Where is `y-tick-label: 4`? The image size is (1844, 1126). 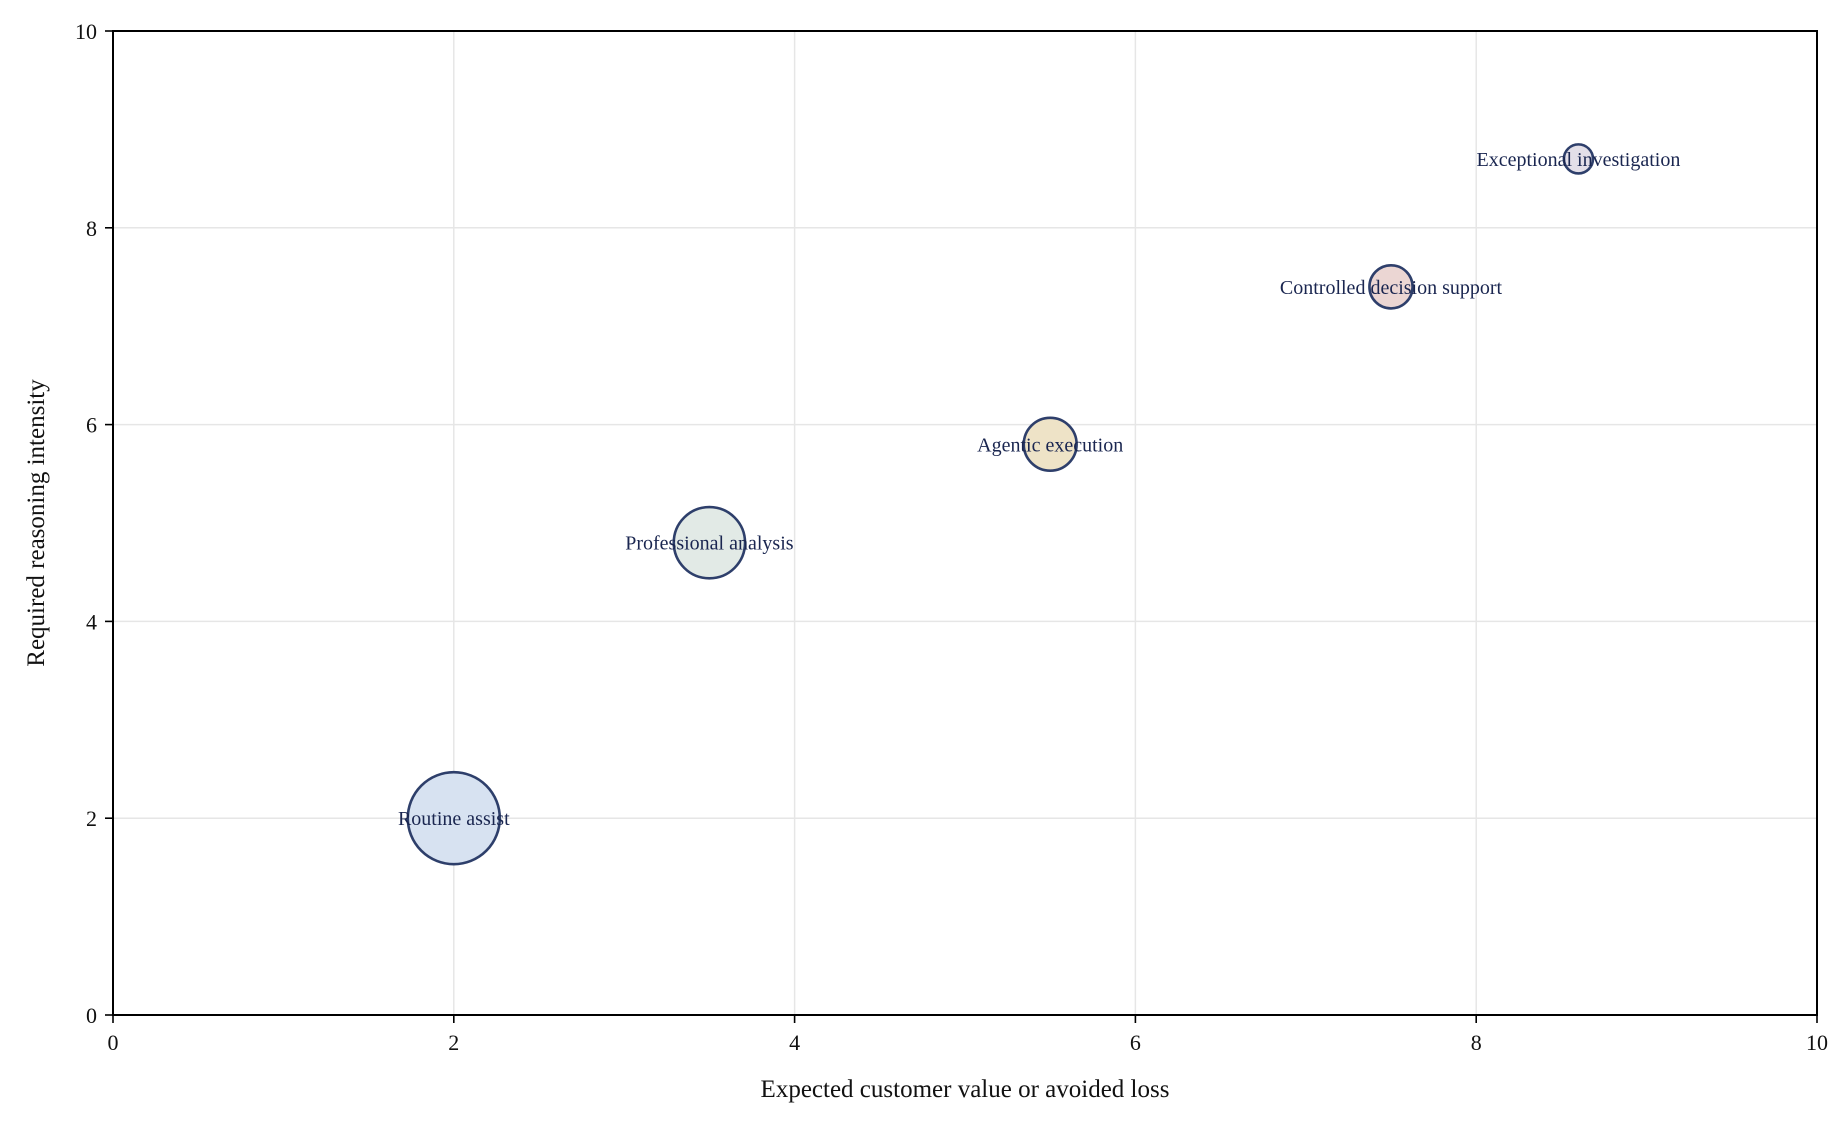 y-tick-label: 4 is located at coordinates (91, 621).